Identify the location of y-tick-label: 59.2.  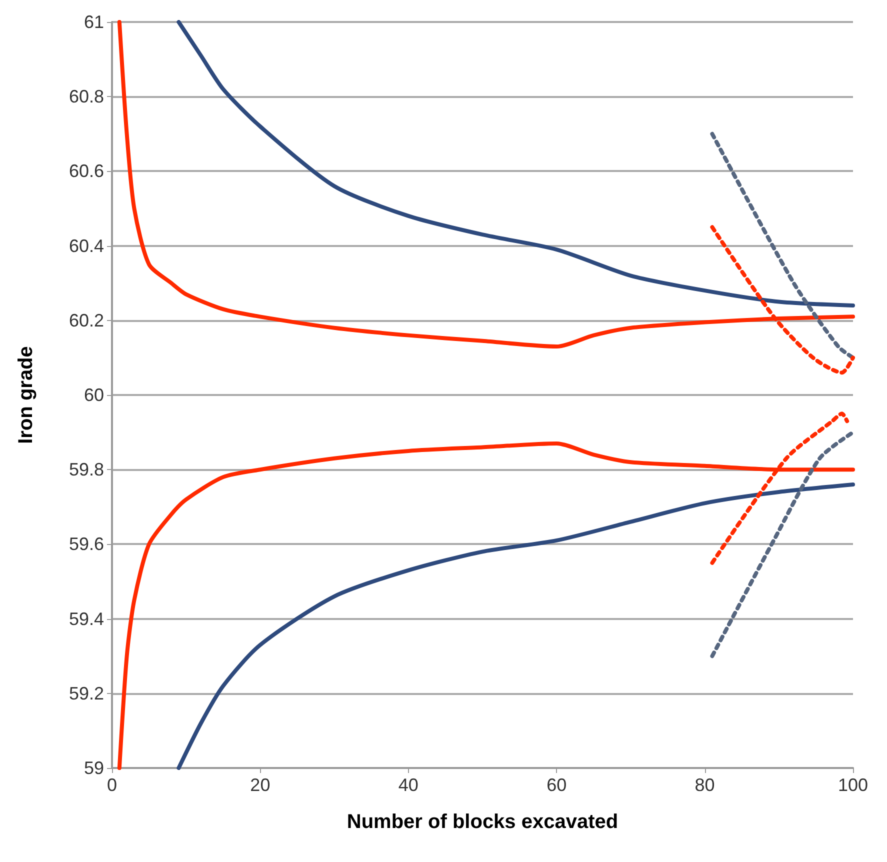
(86, 693).